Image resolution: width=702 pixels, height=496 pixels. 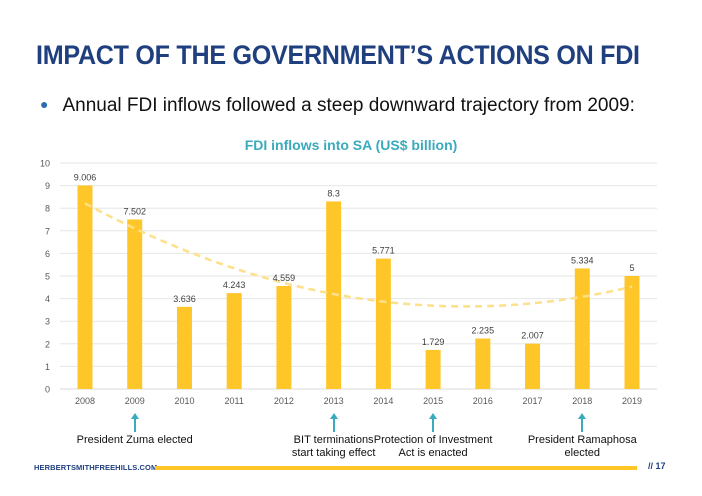 I want to click on bar-2019, so click(x=632, y=332).